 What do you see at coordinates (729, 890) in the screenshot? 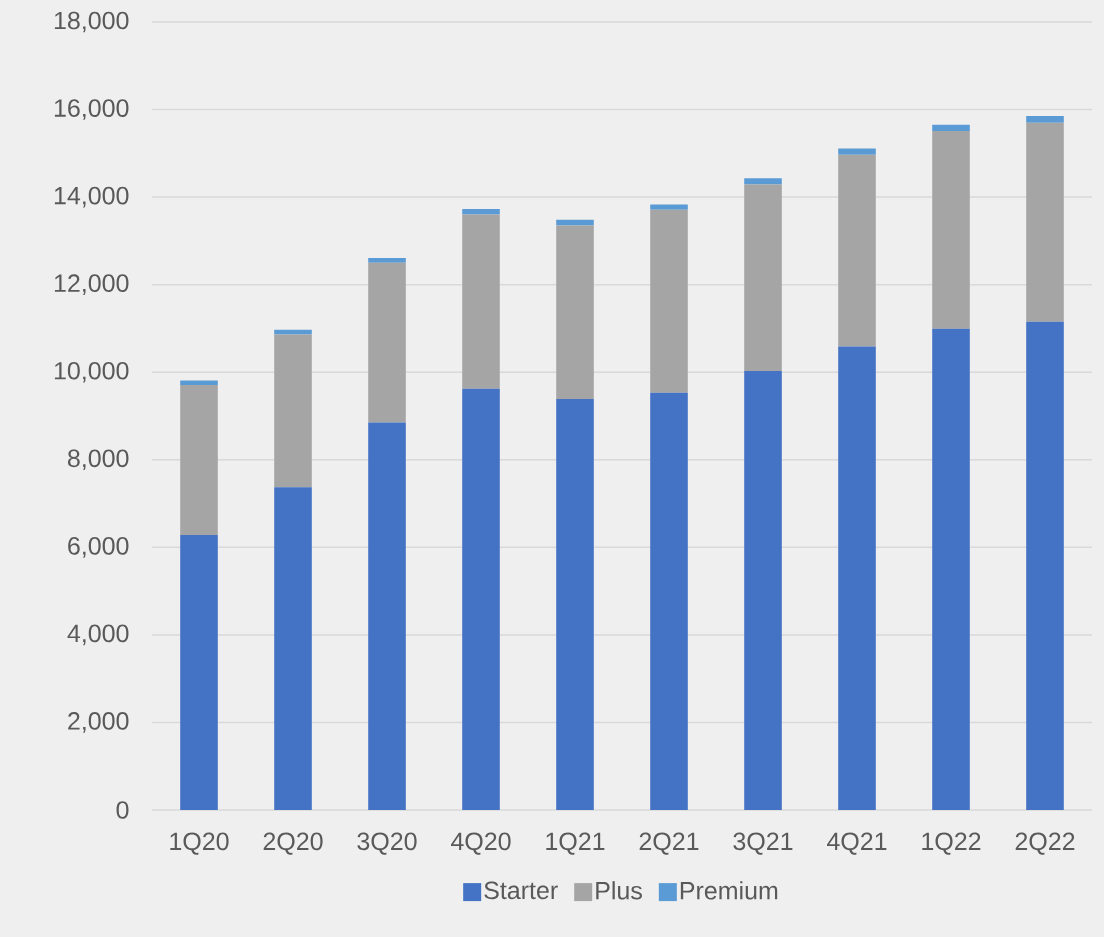
I see `legend-label: Premium` at bounding box center [729, 890].